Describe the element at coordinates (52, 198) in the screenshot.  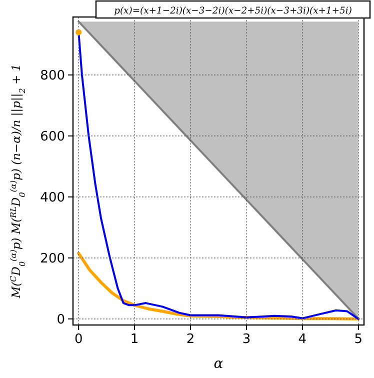
I see `y-tick-label: 400` at that location.